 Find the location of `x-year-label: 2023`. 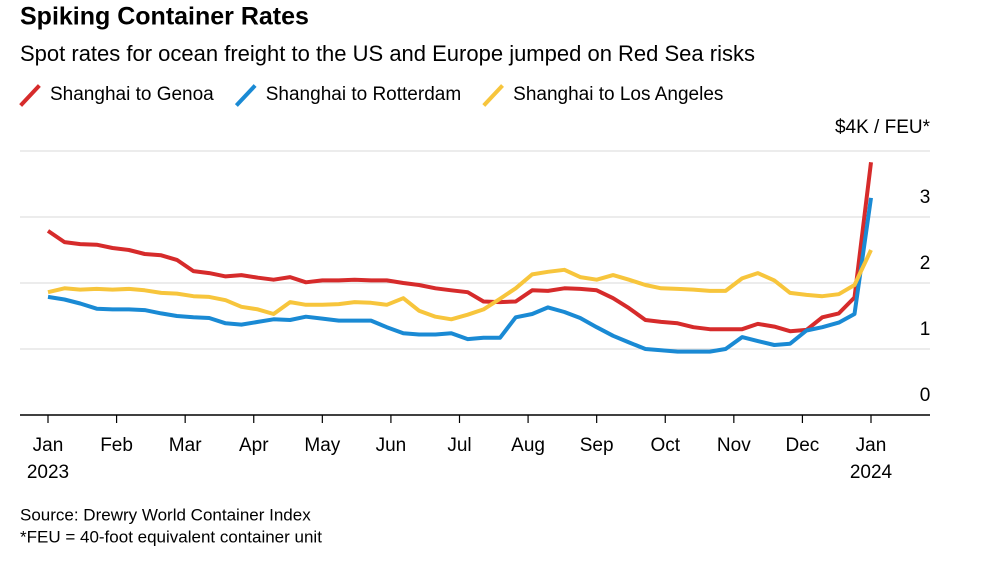

x-year-label: 2023 is located at coordinates (48, 472).